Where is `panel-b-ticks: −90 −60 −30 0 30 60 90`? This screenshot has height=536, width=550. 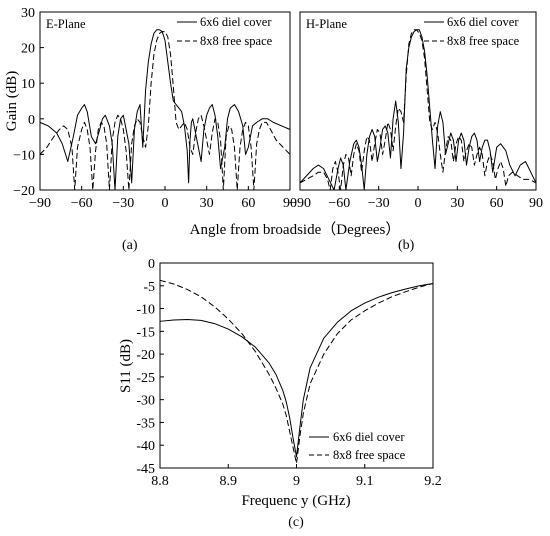 panel-b-ticks: −90 −60 −30 0 30 60 90 is located at coordinates (416, 198).